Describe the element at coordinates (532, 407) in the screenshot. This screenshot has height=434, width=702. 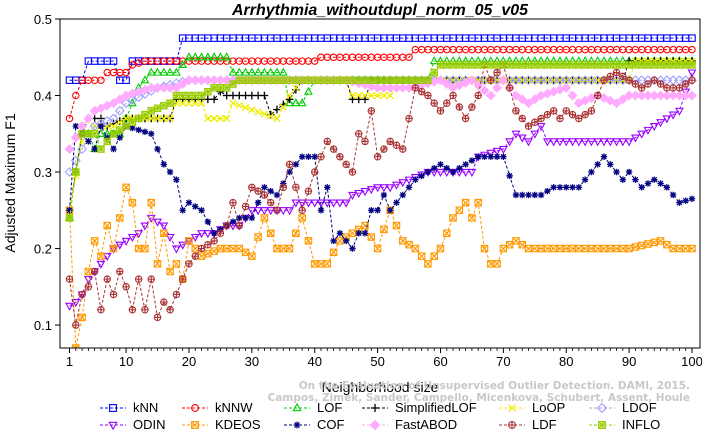
I see `legend-item-loop: LoOP` at that location.